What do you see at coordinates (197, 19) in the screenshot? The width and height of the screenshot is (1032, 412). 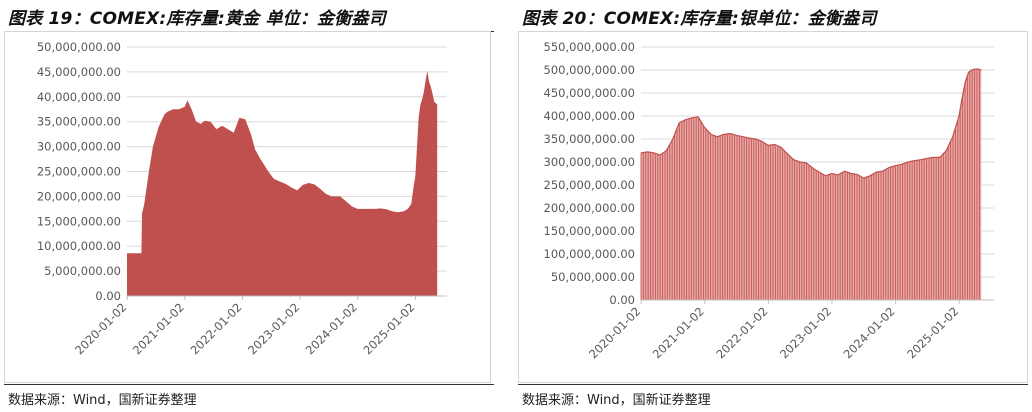 I see `figure-title-gold: 图表 19：COMEX:库存量:黄金 单位：金衡盎司` at bounding box center [197, 19].